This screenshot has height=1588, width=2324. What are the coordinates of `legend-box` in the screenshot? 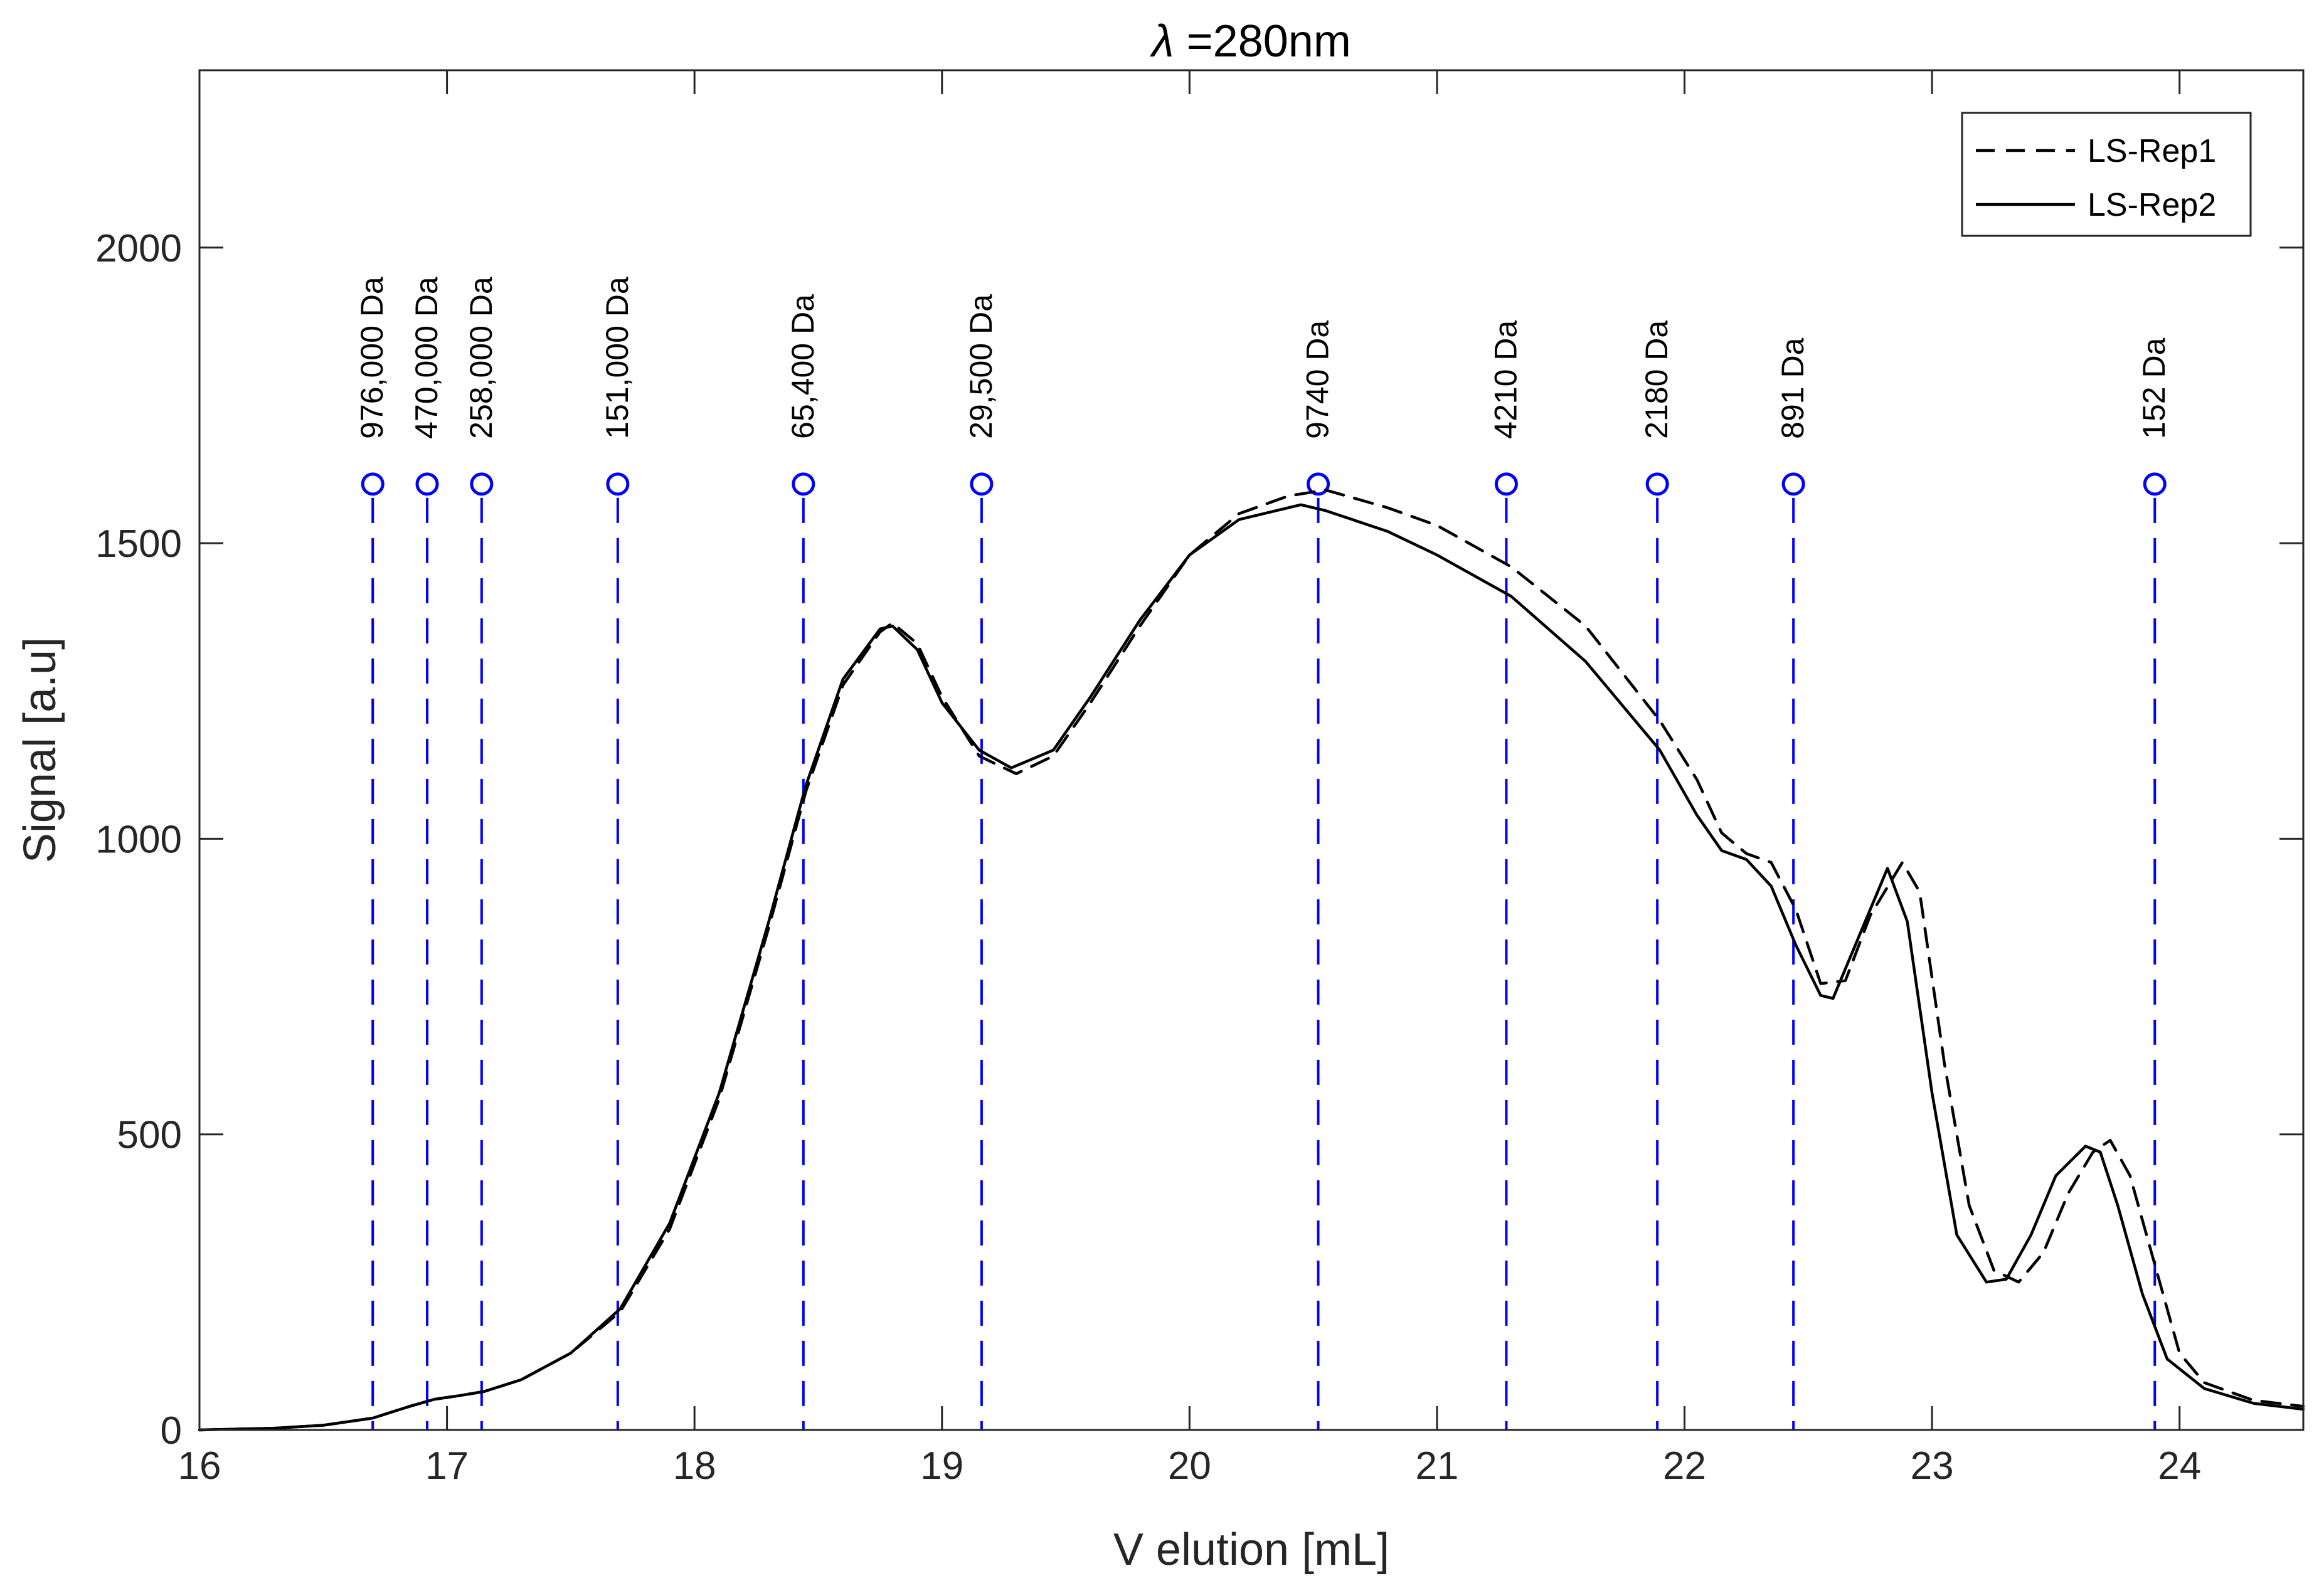 It's located at (2106, 174).